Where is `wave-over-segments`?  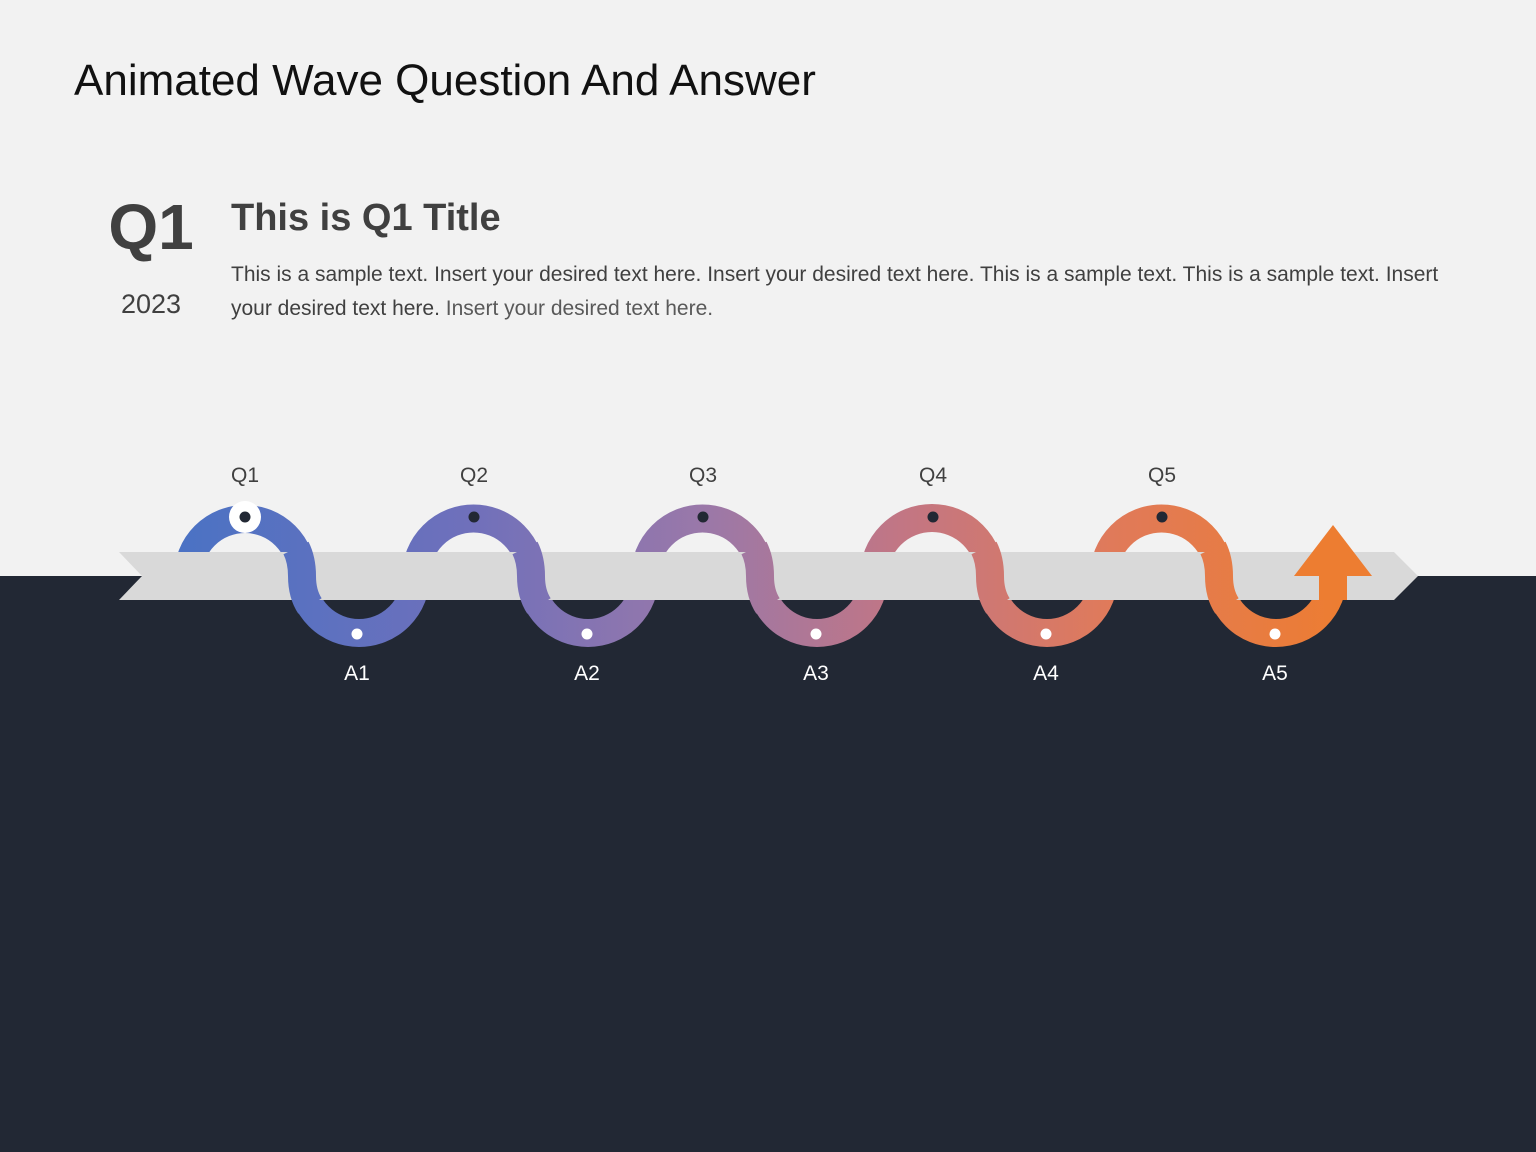
wave-over-segments is located at coordinates (761, 577).